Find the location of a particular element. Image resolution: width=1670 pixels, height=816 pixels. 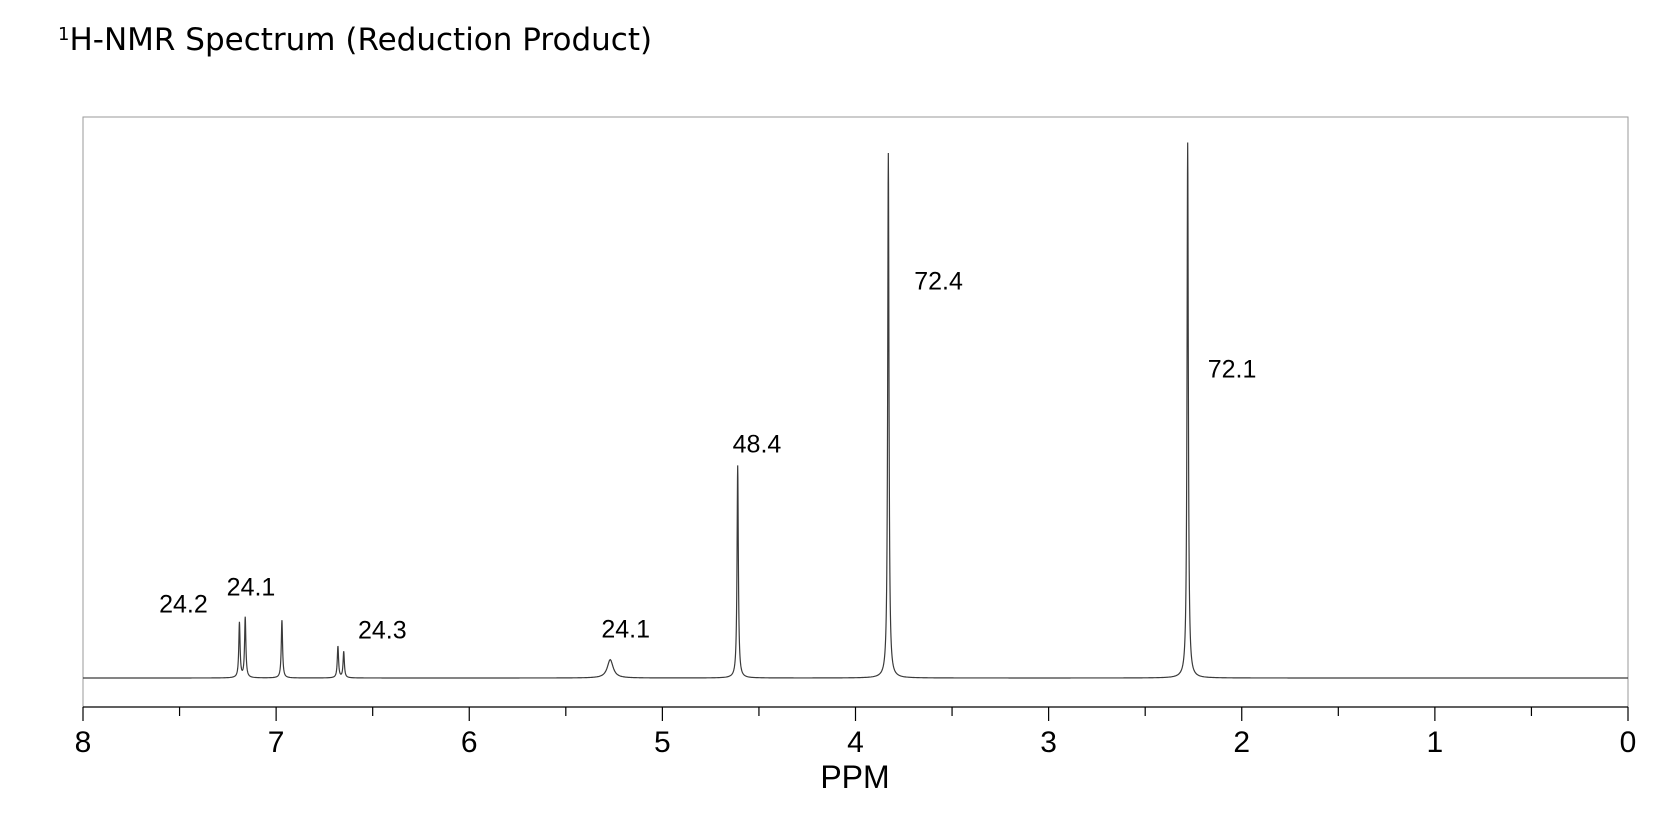

x-tick-label: 1 is located at coordinates (1435, 742).